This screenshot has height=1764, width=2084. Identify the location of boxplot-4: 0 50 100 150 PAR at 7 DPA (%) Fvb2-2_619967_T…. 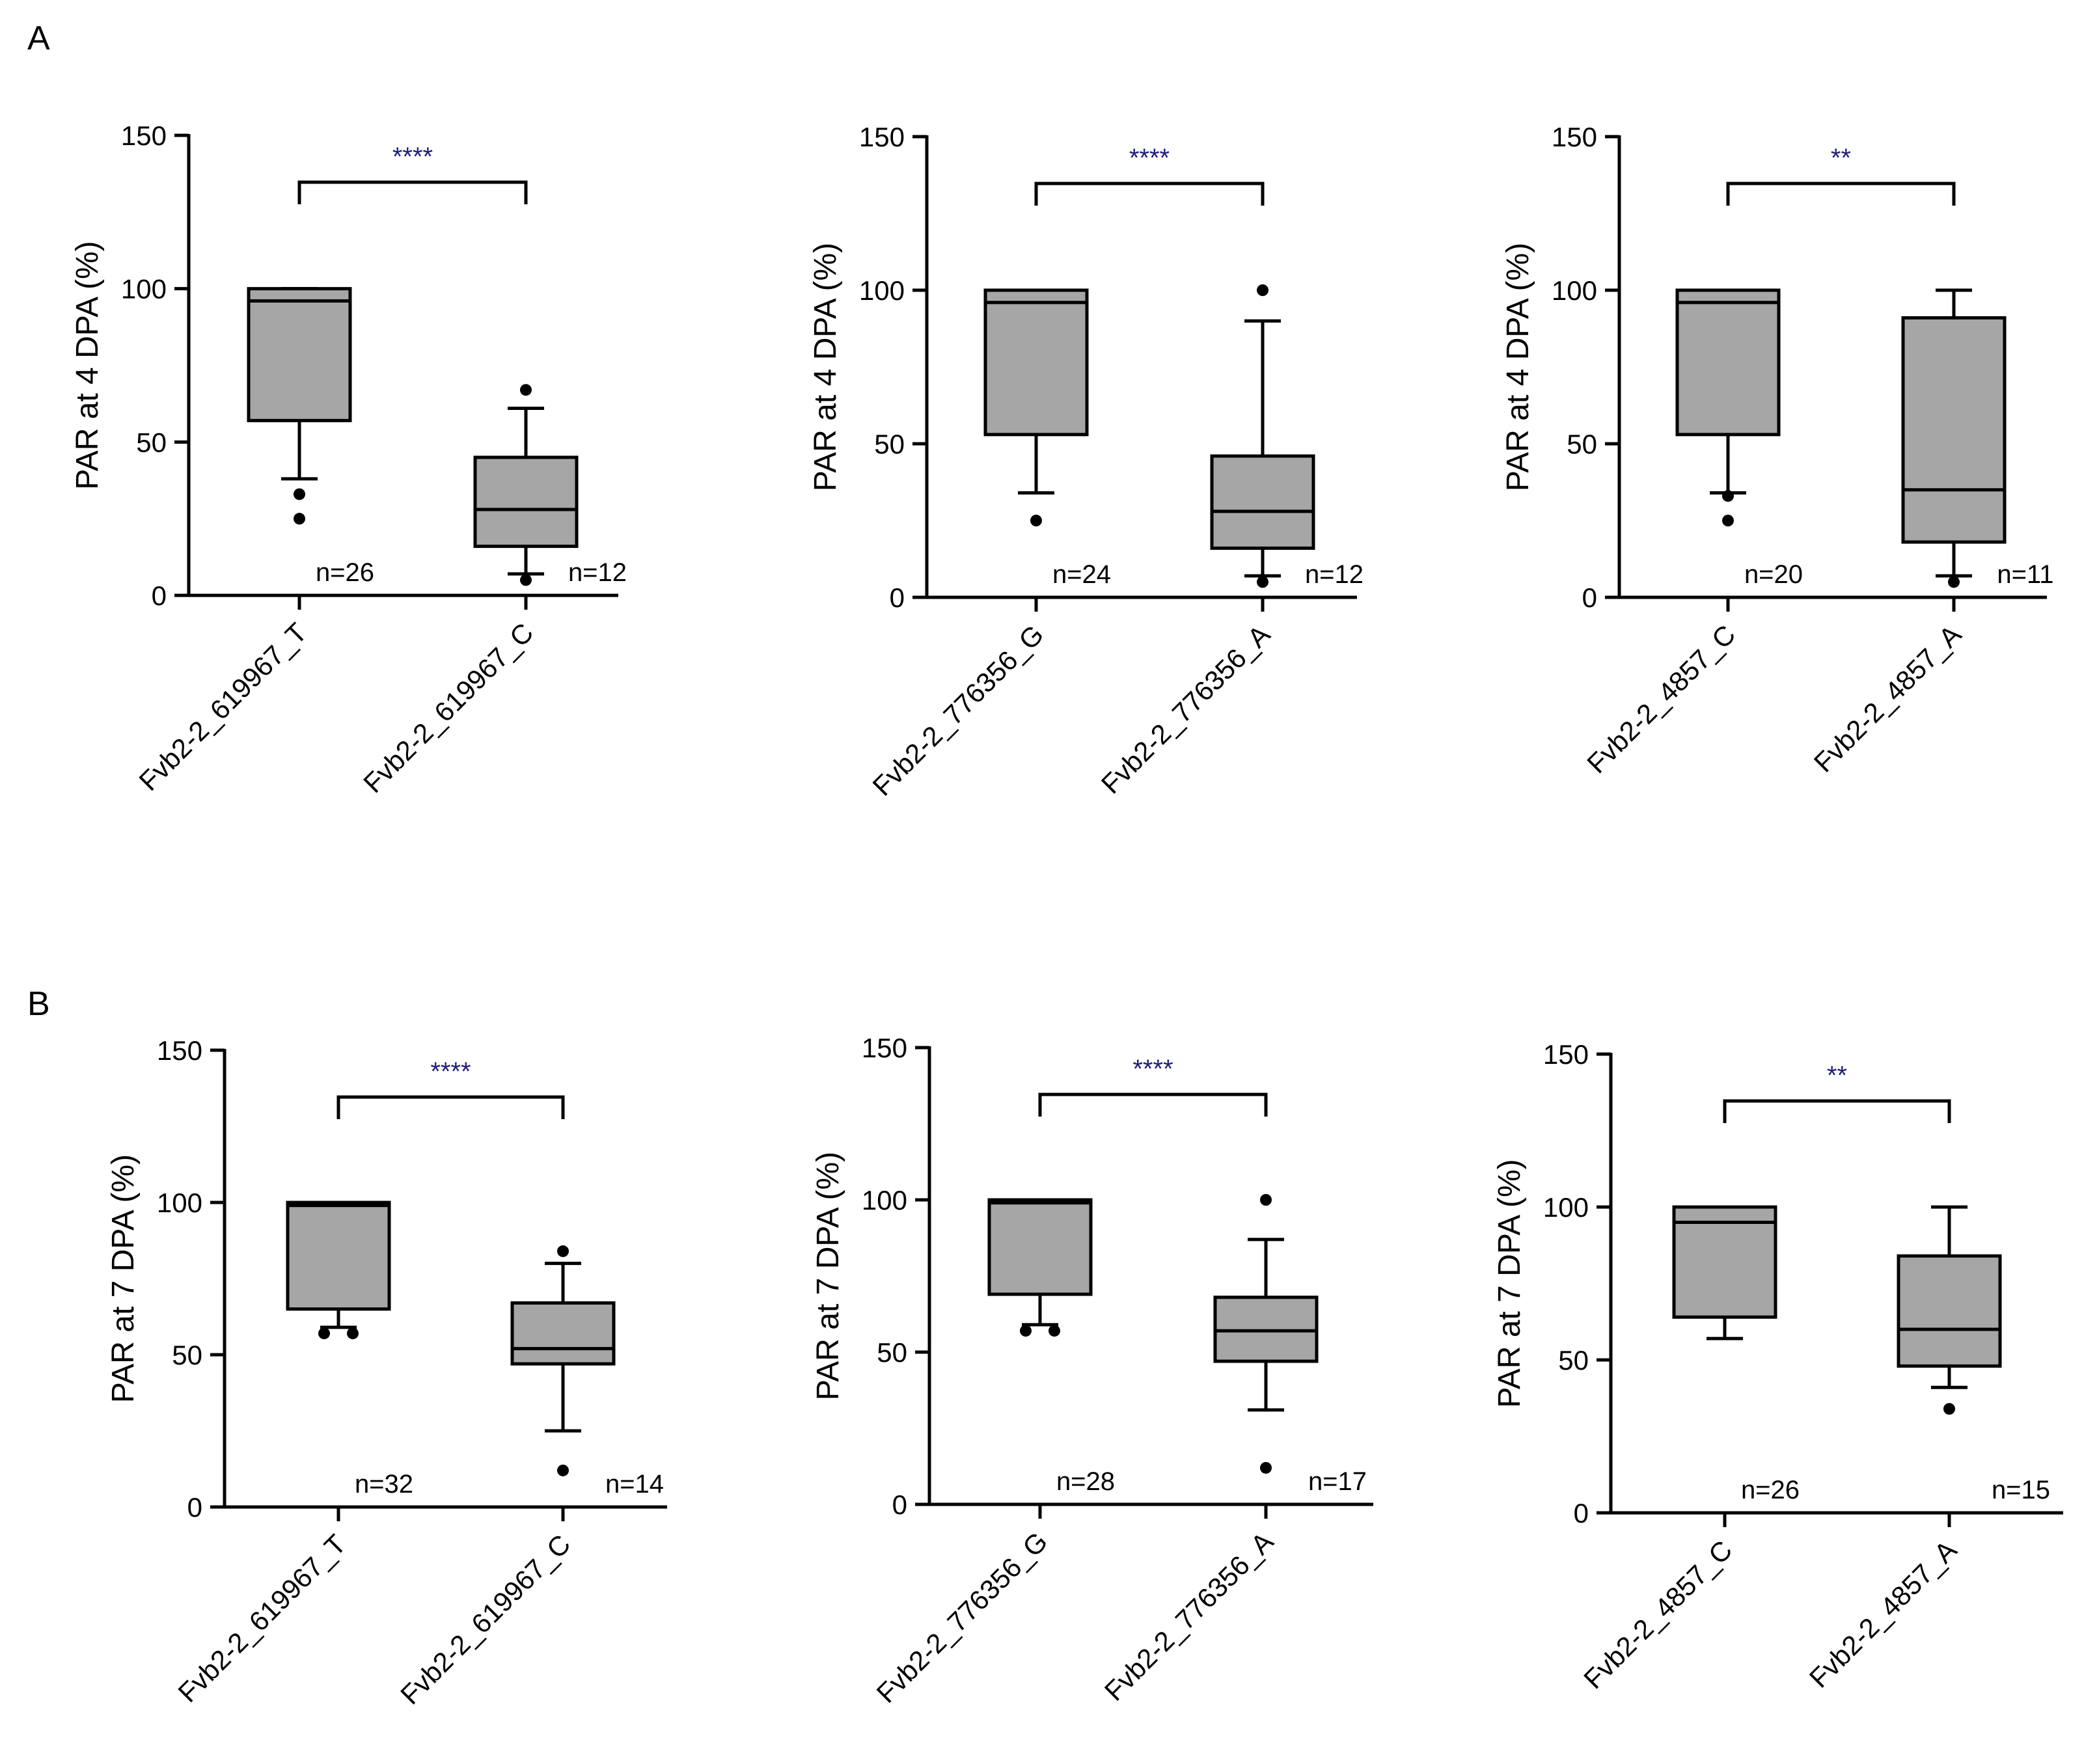
(386, 1372).